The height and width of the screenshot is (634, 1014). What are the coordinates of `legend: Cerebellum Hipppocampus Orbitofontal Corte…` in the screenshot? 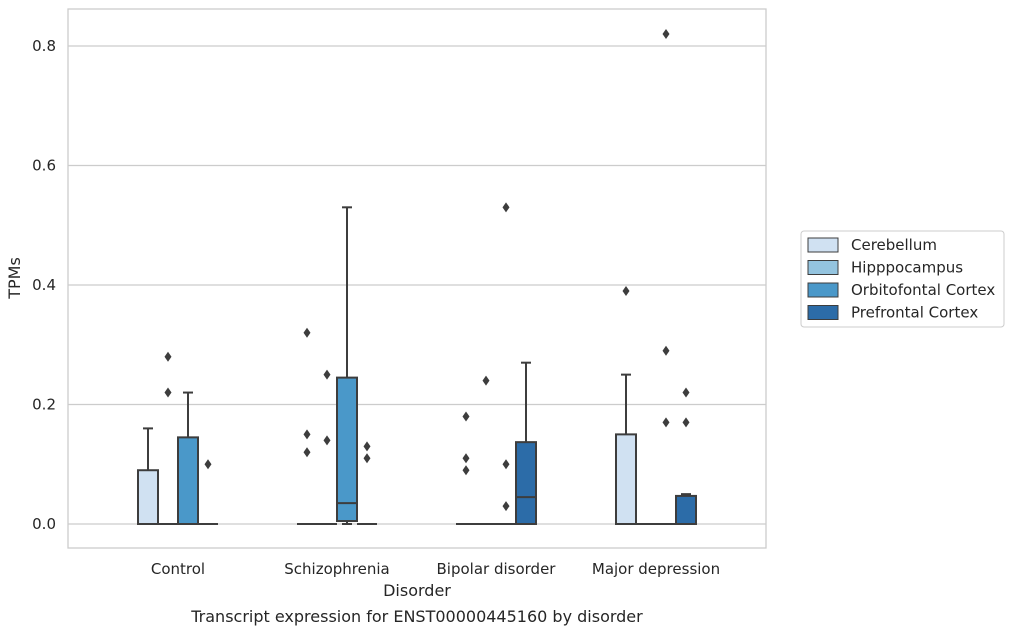 It's located at (902, 279).